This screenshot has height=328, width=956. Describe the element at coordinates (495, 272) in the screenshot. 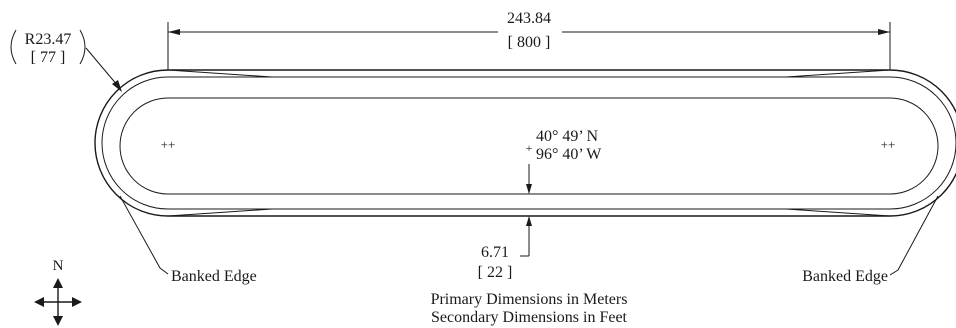

I see `bank-width-feet: [ 22 ]` at that location.